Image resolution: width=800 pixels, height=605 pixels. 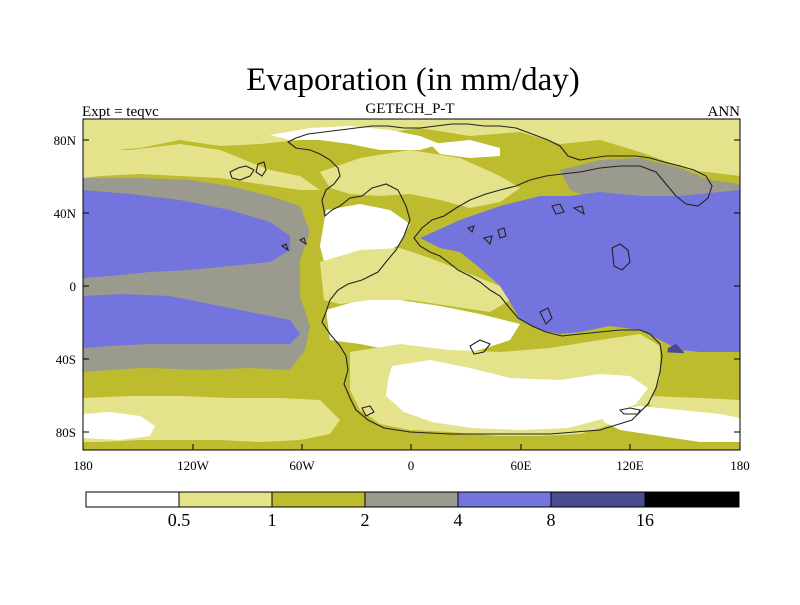 I want to click on tropical-light-belt, so click(x=415, y=280).